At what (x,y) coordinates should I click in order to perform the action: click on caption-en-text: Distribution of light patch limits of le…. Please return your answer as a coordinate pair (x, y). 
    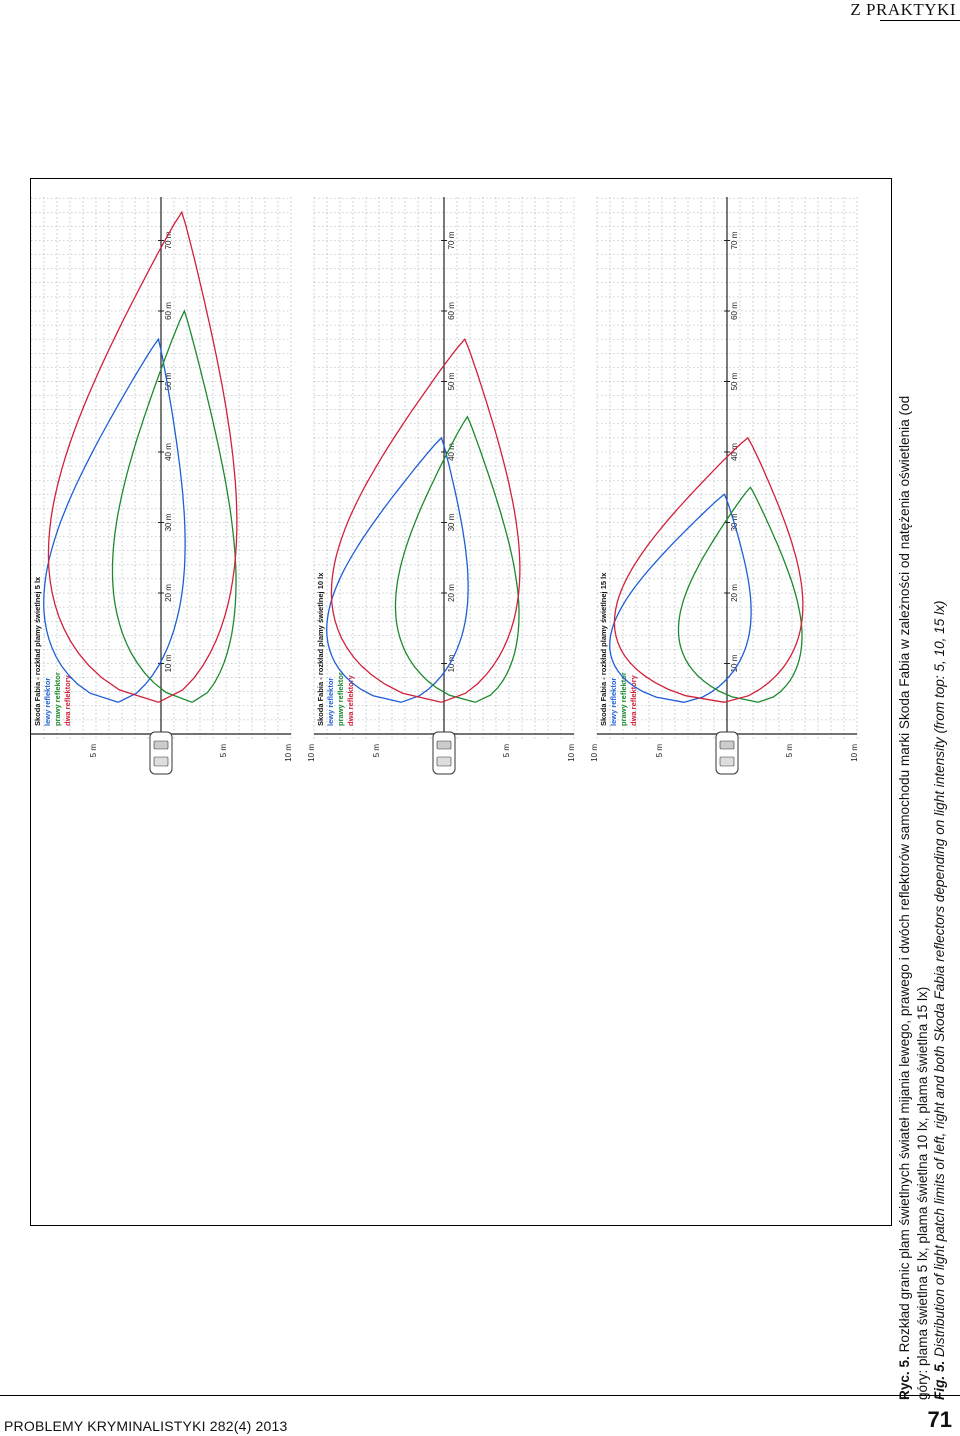
    Looking at the image, I should click on (939, 978).